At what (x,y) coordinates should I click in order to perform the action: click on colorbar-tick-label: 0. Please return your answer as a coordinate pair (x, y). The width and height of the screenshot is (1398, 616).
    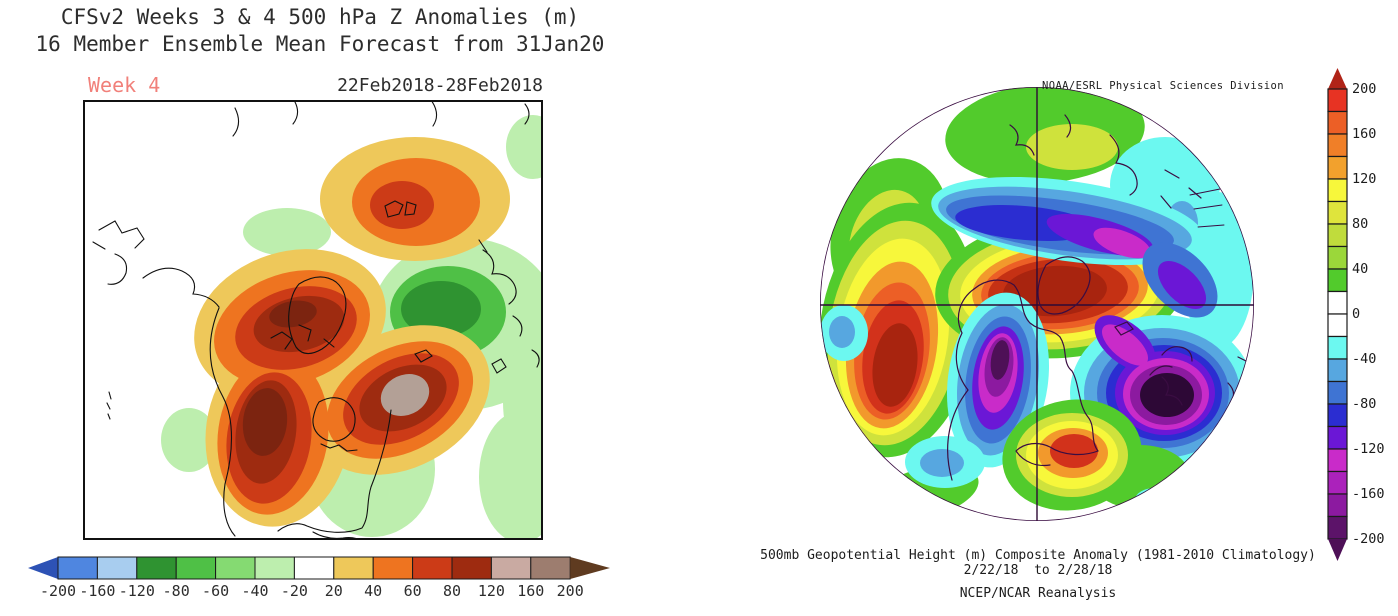
    Looking at the image, I should click on (1356, 314).